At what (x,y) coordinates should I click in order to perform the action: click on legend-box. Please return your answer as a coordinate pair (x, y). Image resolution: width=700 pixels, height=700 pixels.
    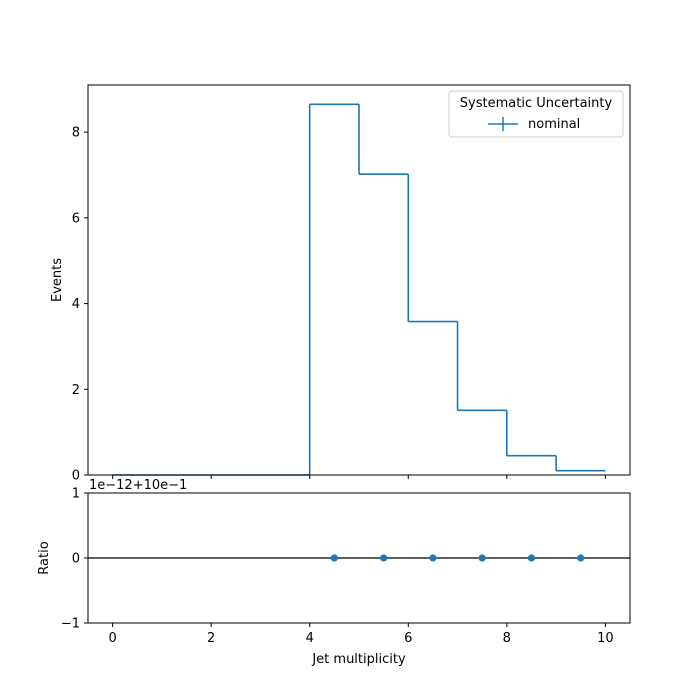
    Looking at the image, I should click on (536, 114).